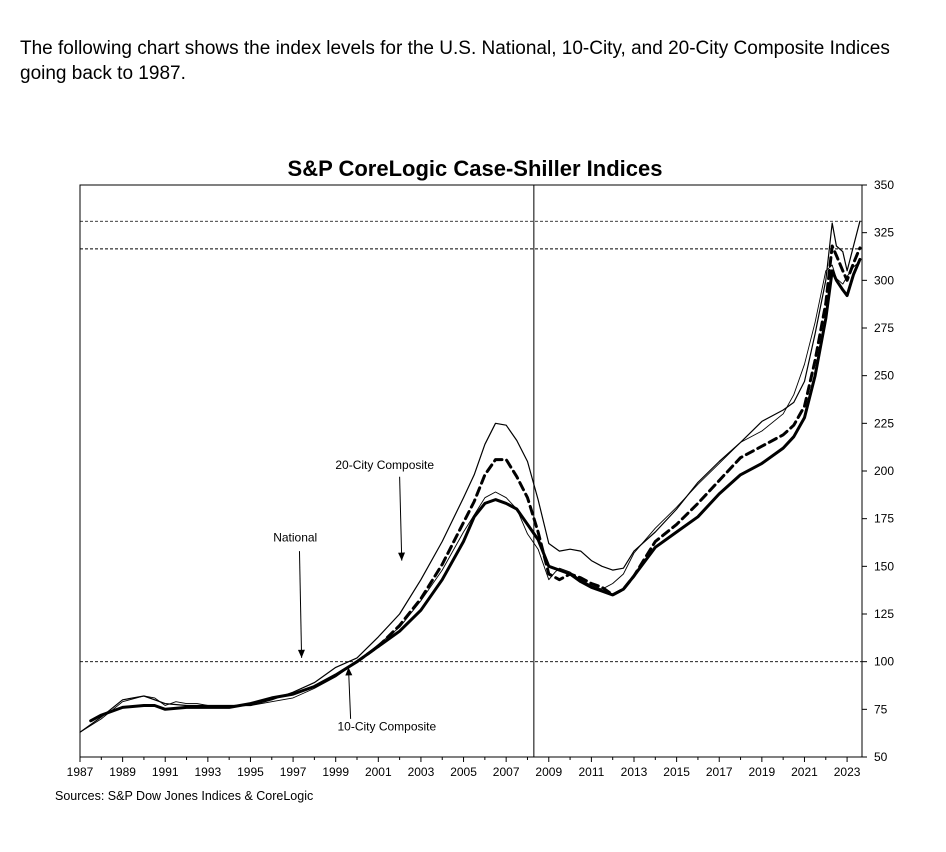 The image size is (946, 852). What do you see at coordinates (295, 538) in the screenshot?
I see `annotation-national: National` at bounding box center [295, 538].